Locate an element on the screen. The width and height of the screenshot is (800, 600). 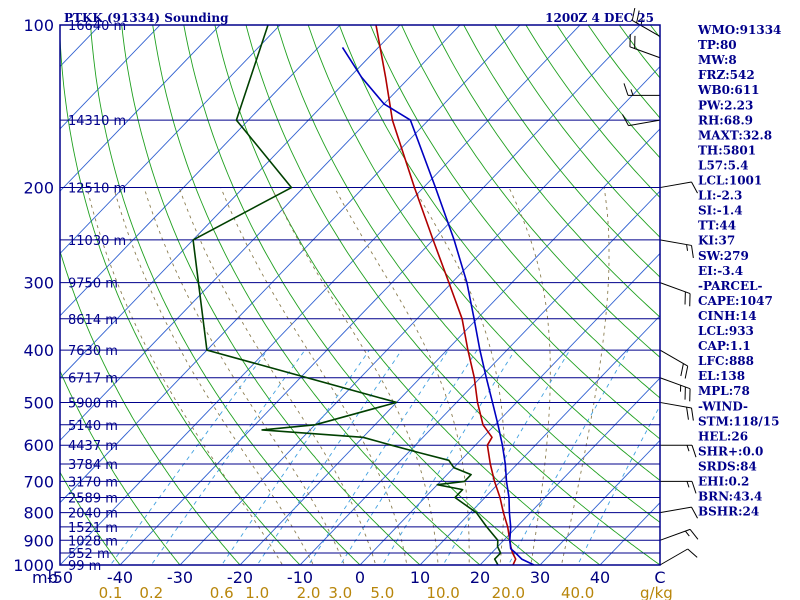
temperature-tick-label: -30 is located at coordinates (180, 577).